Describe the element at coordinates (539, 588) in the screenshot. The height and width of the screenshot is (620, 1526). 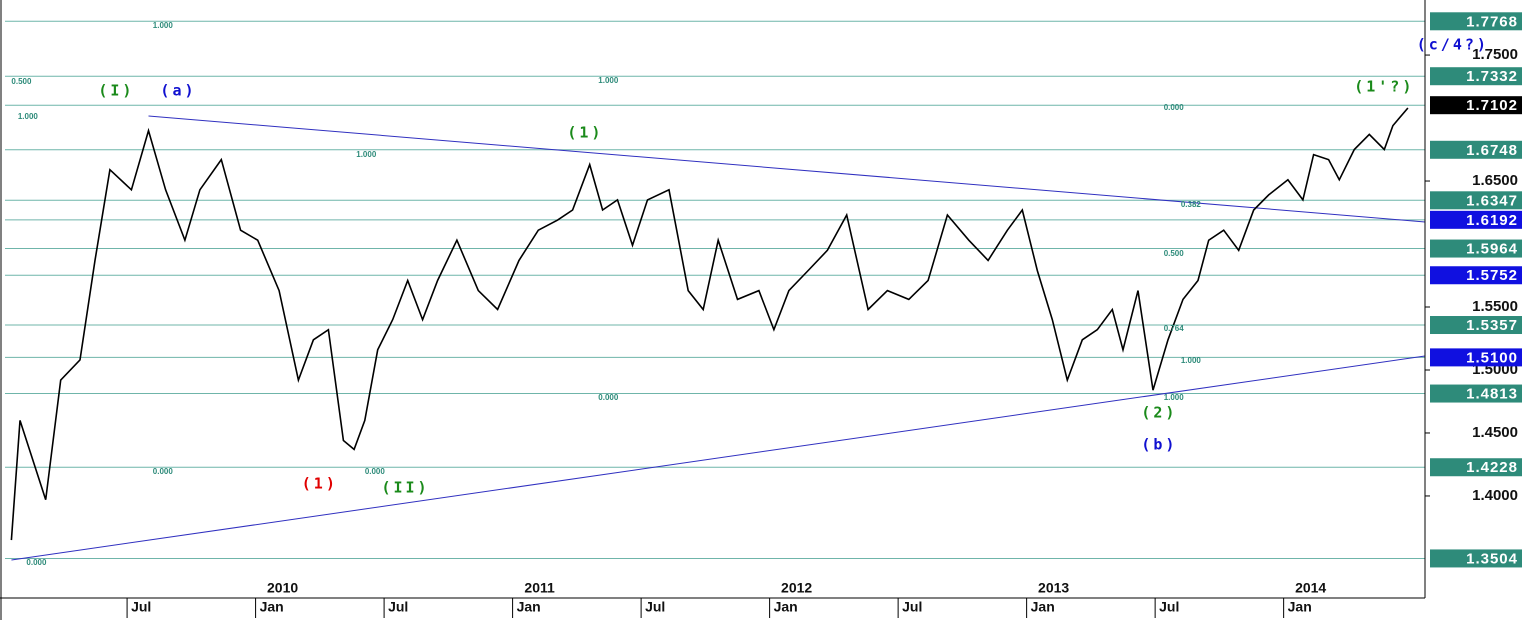
I see `year-label: 2011` at that location.